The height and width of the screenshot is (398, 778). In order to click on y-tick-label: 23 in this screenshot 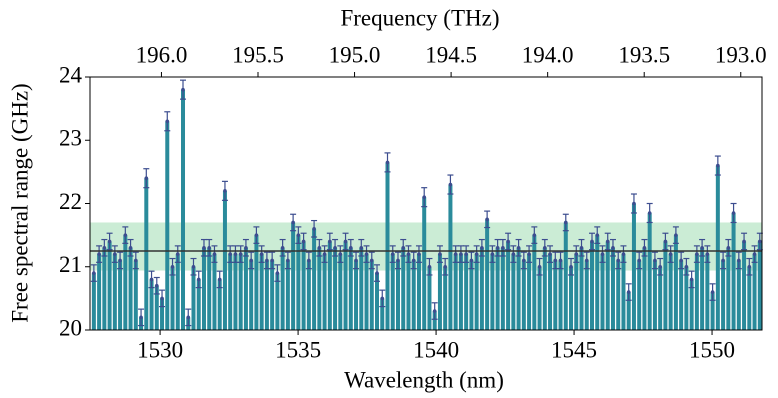, I will do `click(70, 138)`.